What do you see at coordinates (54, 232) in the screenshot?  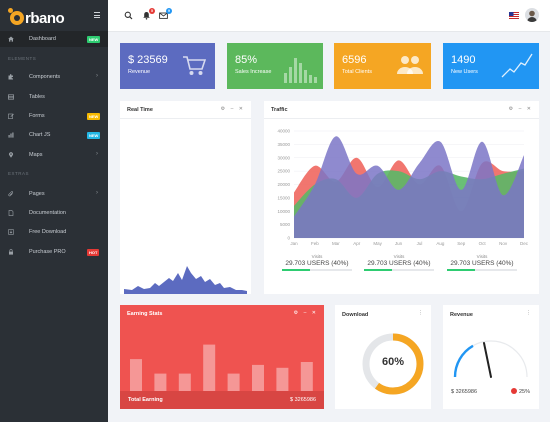 I see `sidebar-item-free-download: Free Download` at bounding box center [54, 232].